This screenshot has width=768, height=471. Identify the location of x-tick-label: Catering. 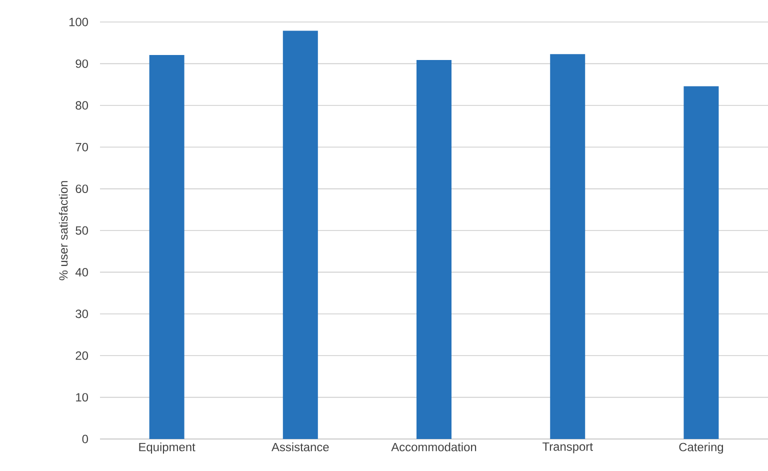
(701, 448).